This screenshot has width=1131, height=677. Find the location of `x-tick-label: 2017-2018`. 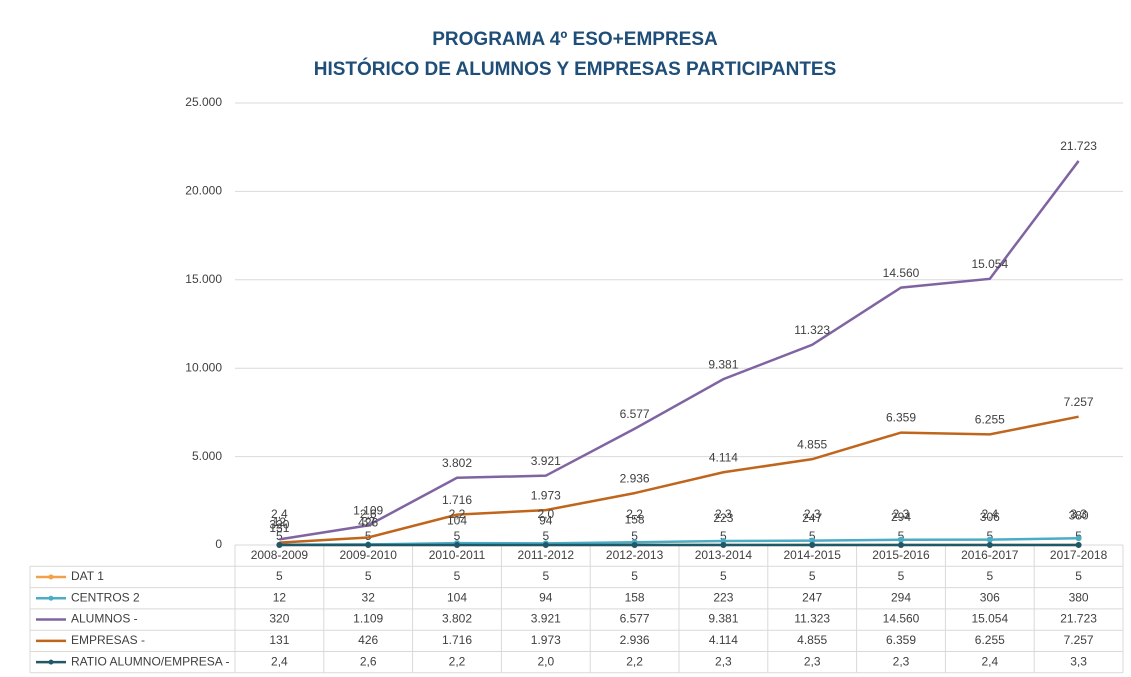

x-tick-label: 2017-2018 is located at coordinates (1079, 555).